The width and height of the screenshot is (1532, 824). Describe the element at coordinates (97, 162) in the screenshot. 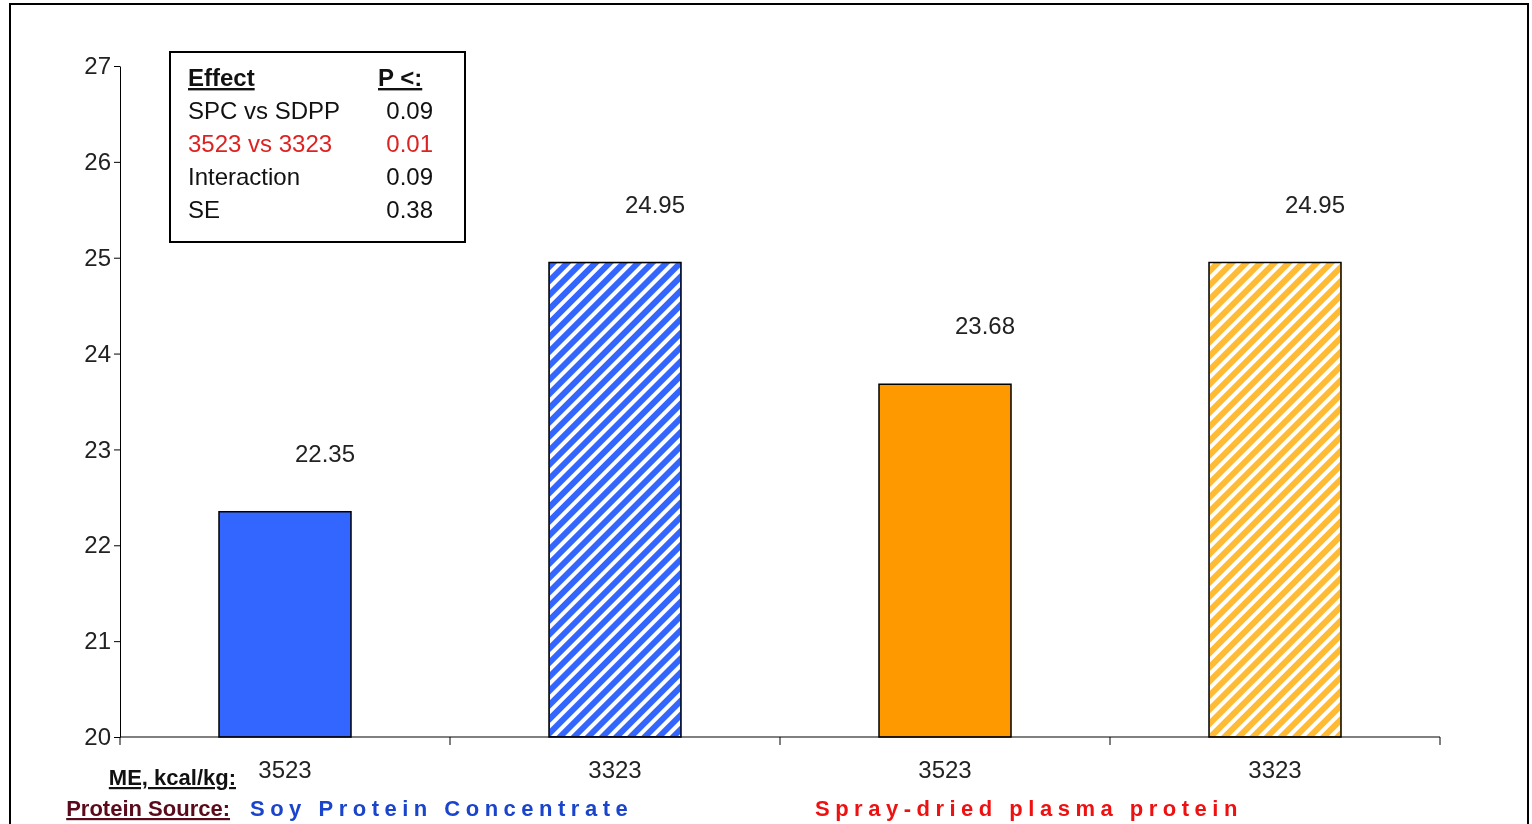

I see `y-tick-label: 26` at that location.